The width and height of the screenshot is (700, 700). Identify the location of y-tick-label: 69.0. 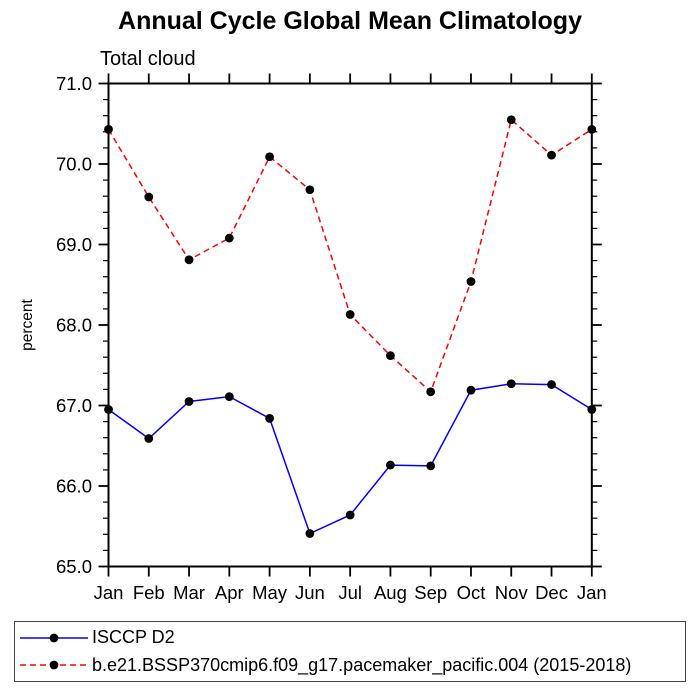
(74, 244).